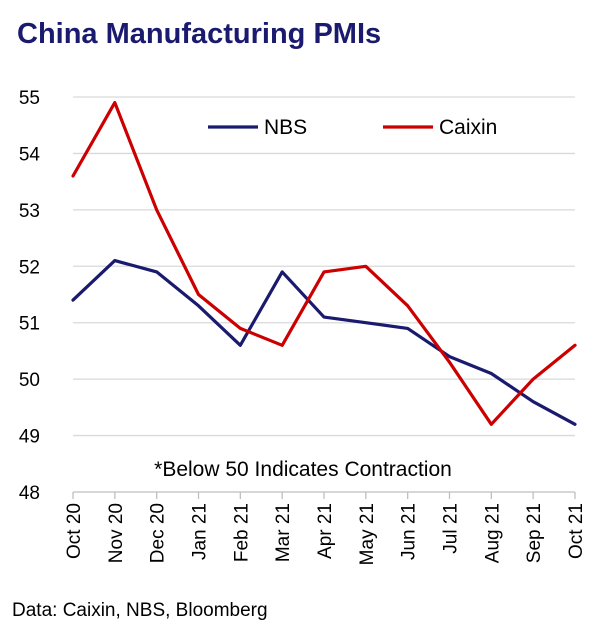 The width and height of the screenshot is (592, 630). I want to click on y-tick-label: 53, so click(29, 211).